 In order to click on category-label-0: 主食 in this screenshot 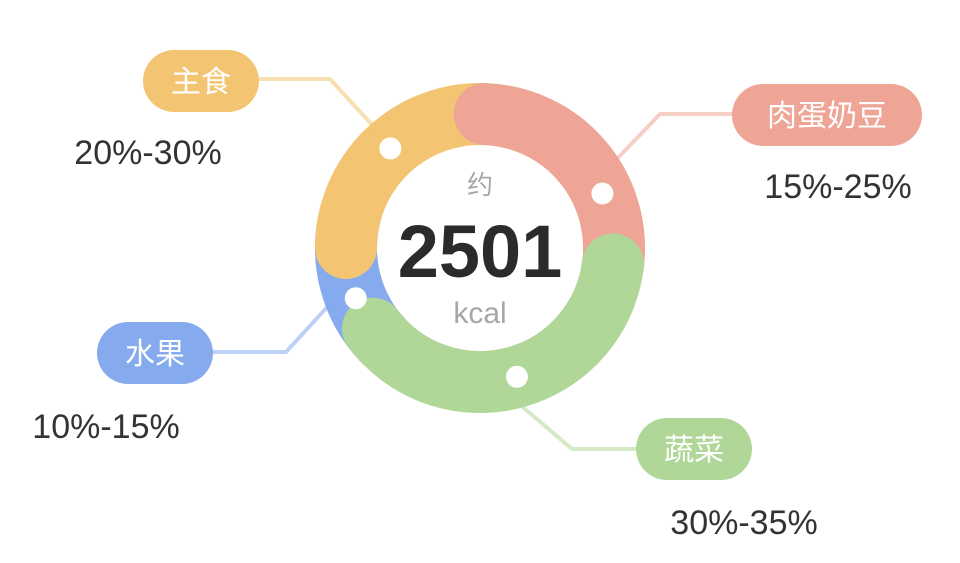, I will do `click(201, 82)`.